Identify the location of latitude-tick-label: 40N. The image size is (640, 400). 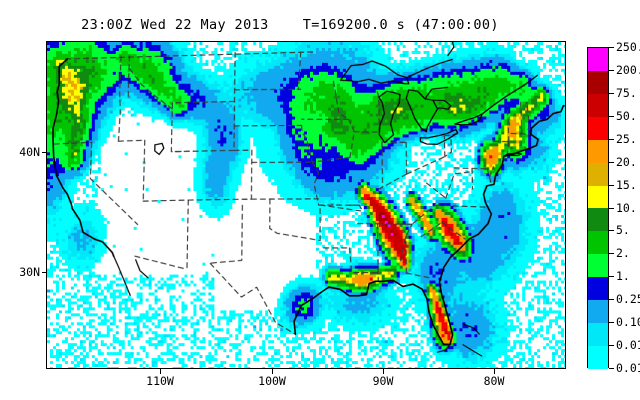
(29, 152).